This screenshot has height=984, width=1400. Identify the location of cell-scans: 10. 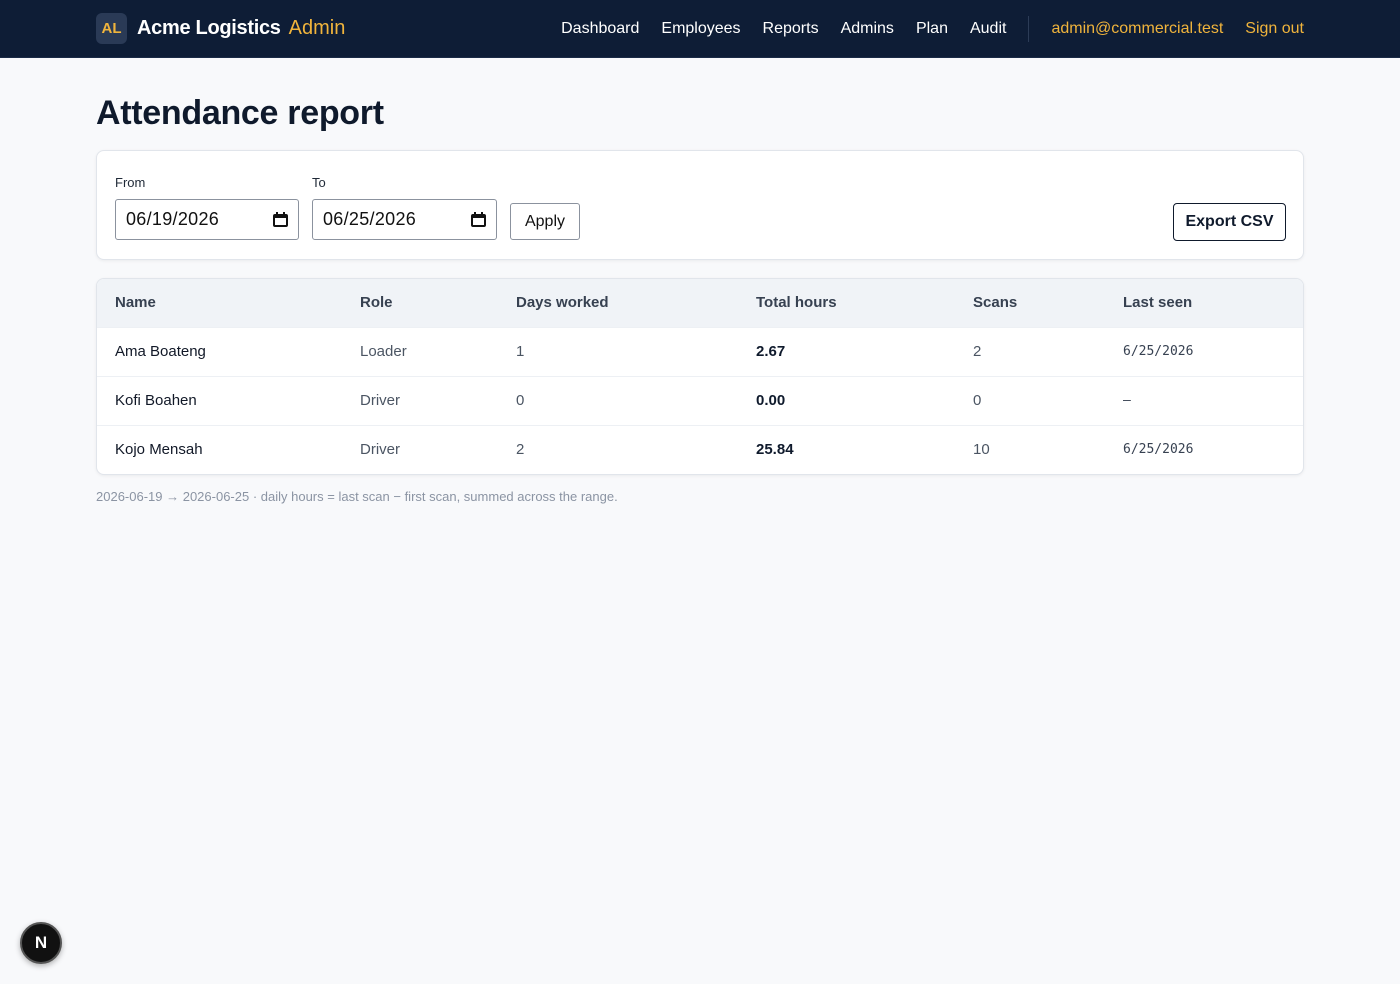
(981, 450).